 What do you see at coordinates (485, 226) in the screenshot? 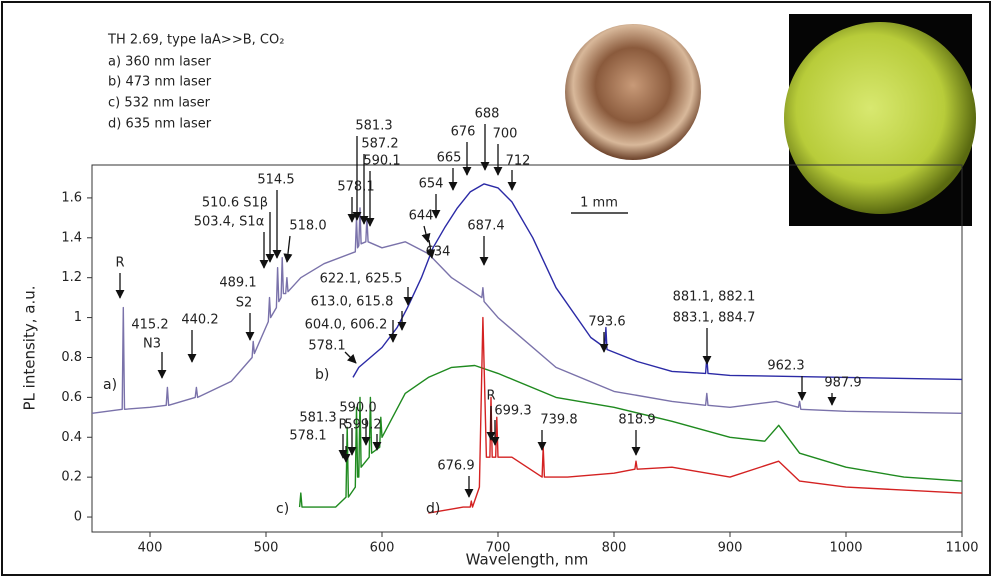
I see `peak-label: 687.4` at bounding box center [485, 226].